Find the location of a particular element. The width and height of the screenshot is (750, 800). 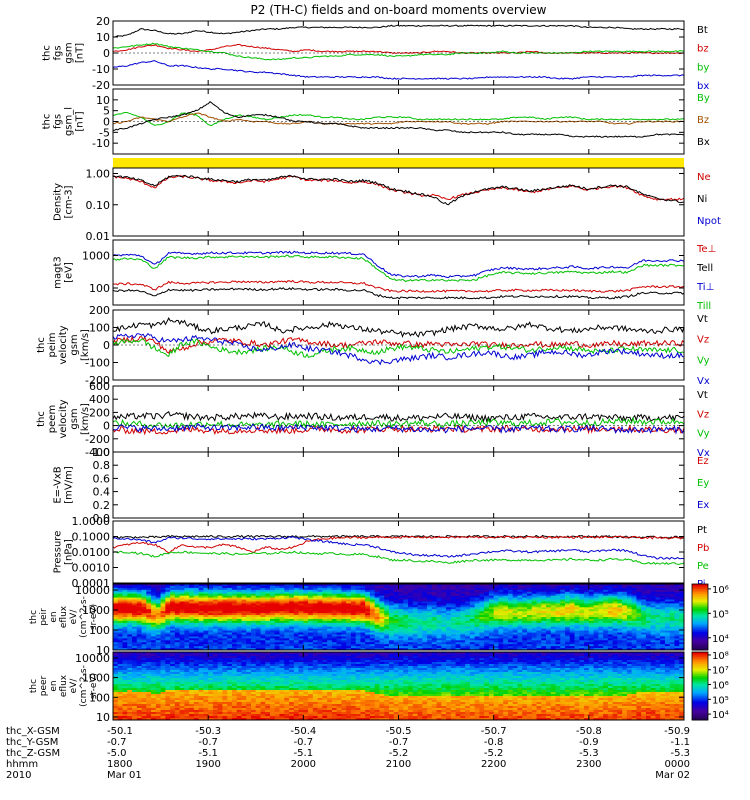

y-tick-label: 200 is located at coordinates (99, 412).